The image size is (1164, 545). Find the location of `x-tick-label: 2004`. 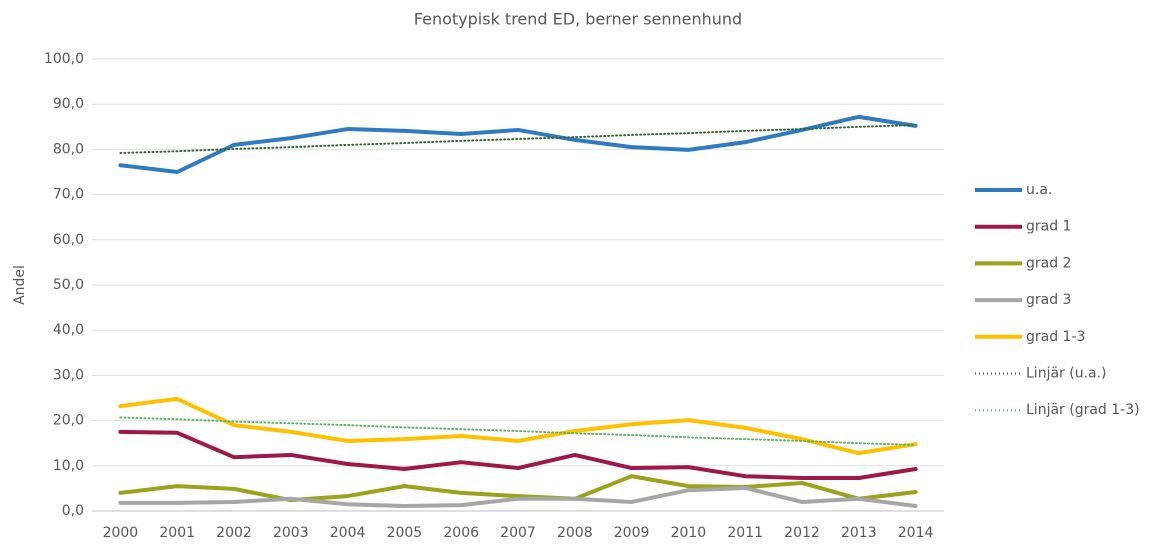

x-tick-label: 2004 is located at coordinates (348, 533).